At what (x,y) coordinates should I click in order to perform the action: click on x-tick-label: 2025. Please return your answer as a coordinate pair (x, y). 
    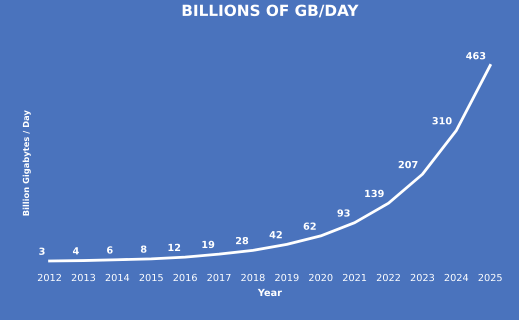
    Looking at the image, I should click on (490, 278).